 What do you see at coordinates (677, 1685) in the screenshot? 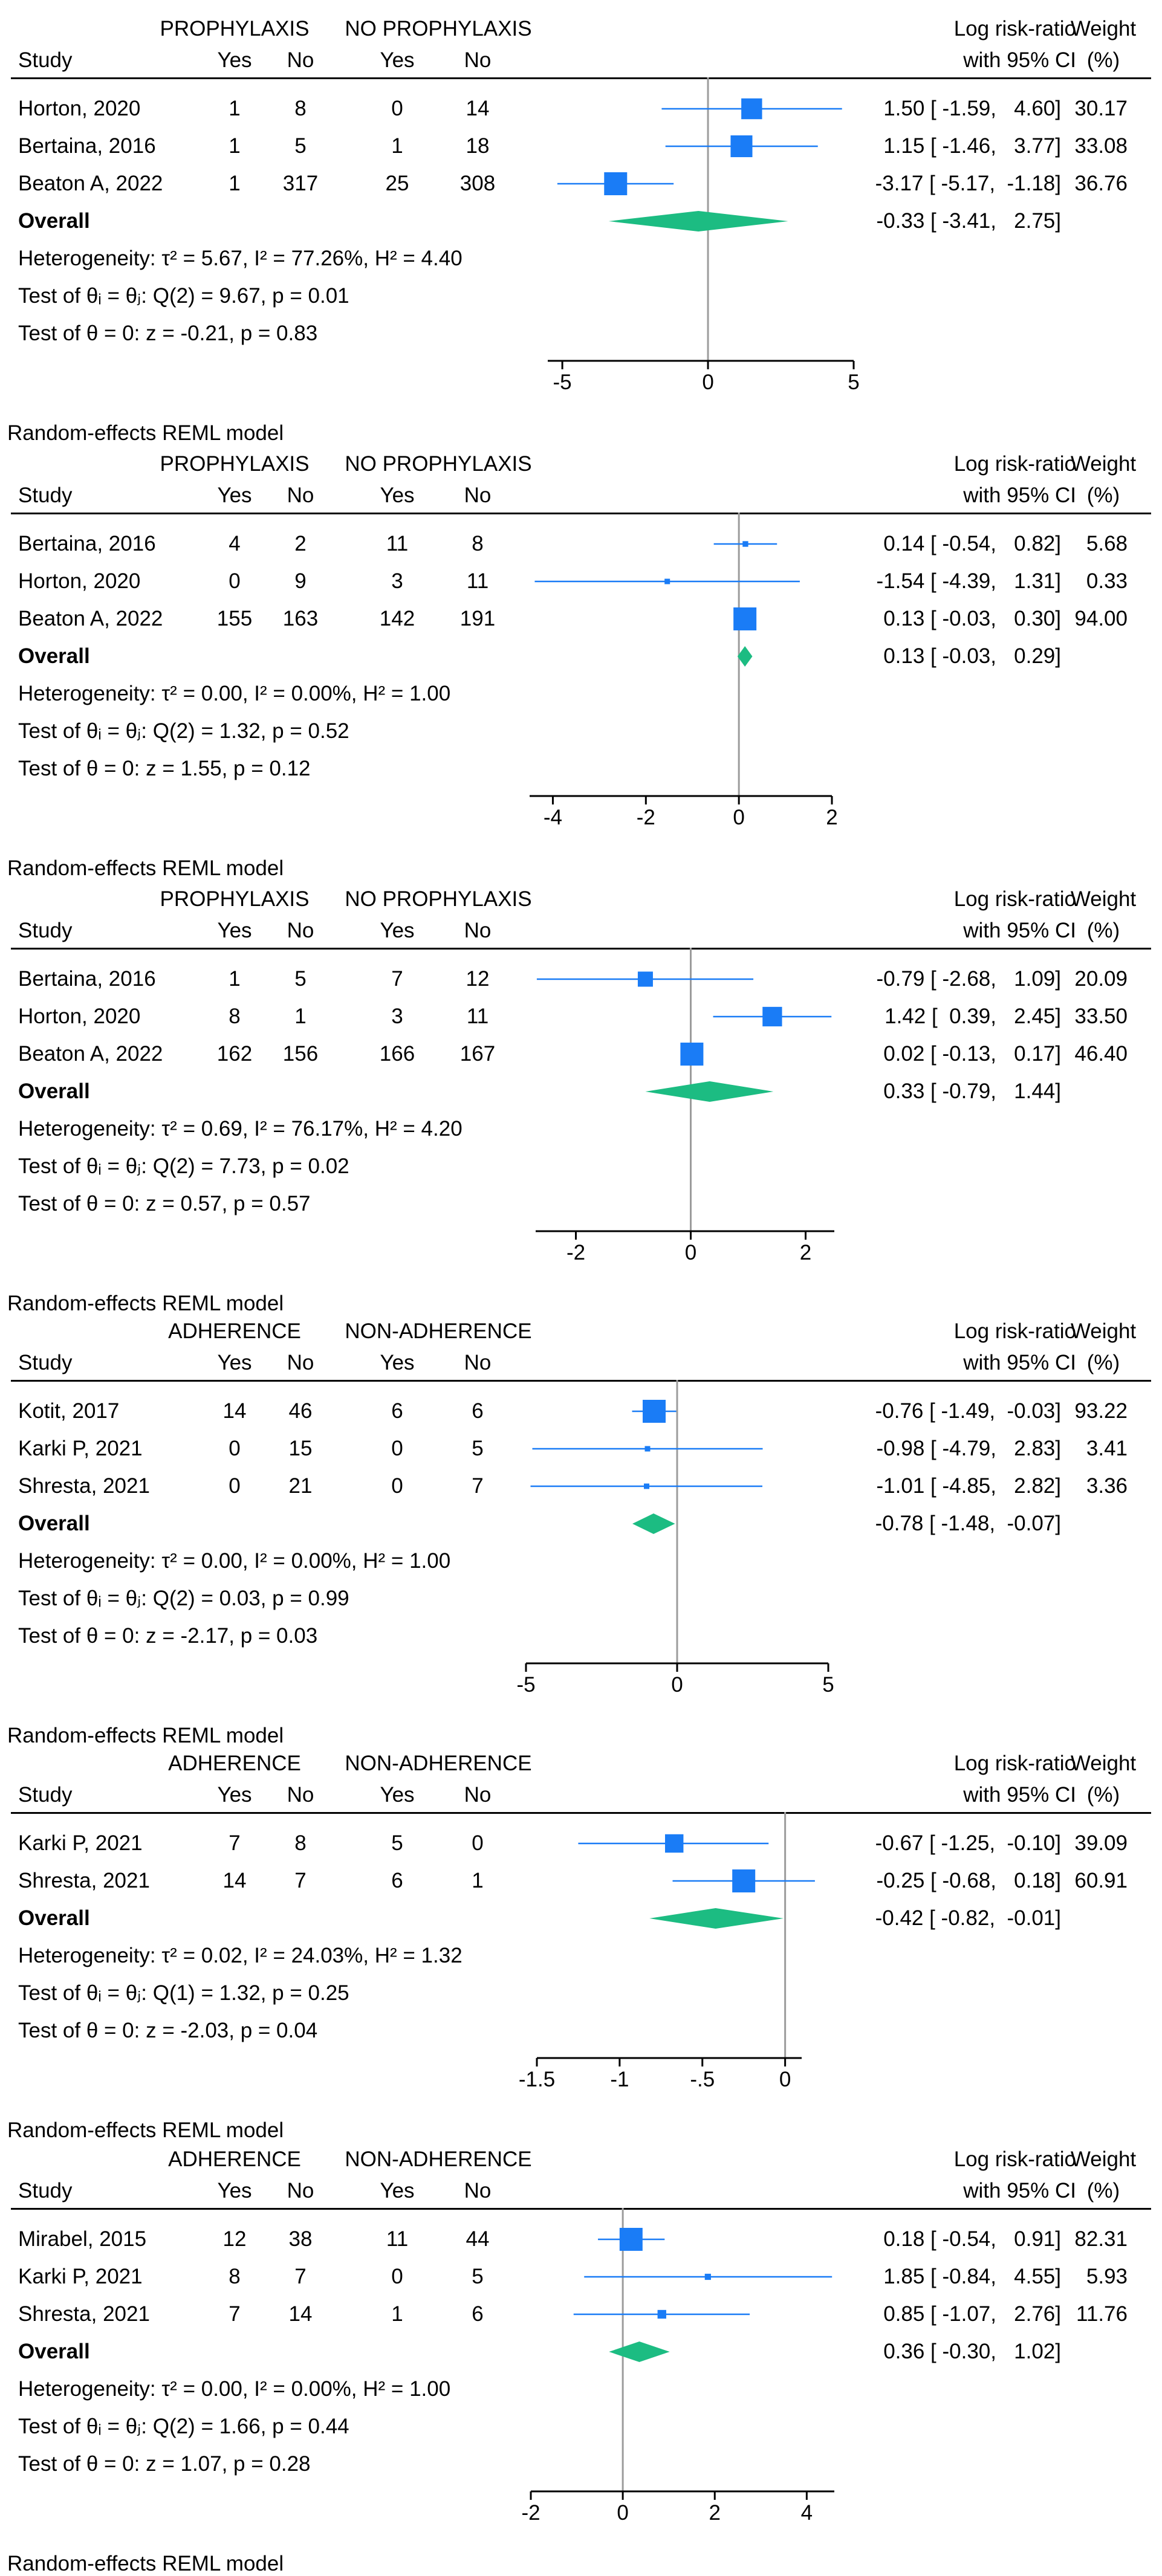
I see `x-tick-label: 0` at bounding box center [677, 1685].